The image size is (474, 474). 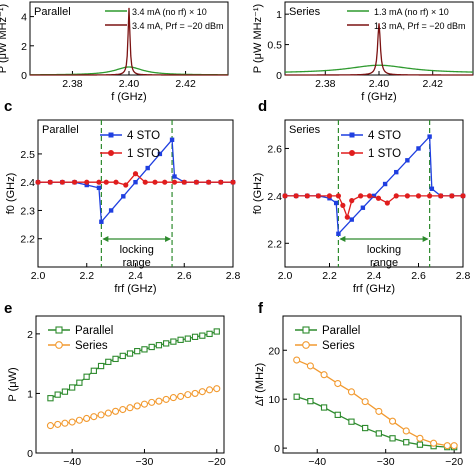 I want to click on y-tick-label: 2.3, so click(x=27, y=211).